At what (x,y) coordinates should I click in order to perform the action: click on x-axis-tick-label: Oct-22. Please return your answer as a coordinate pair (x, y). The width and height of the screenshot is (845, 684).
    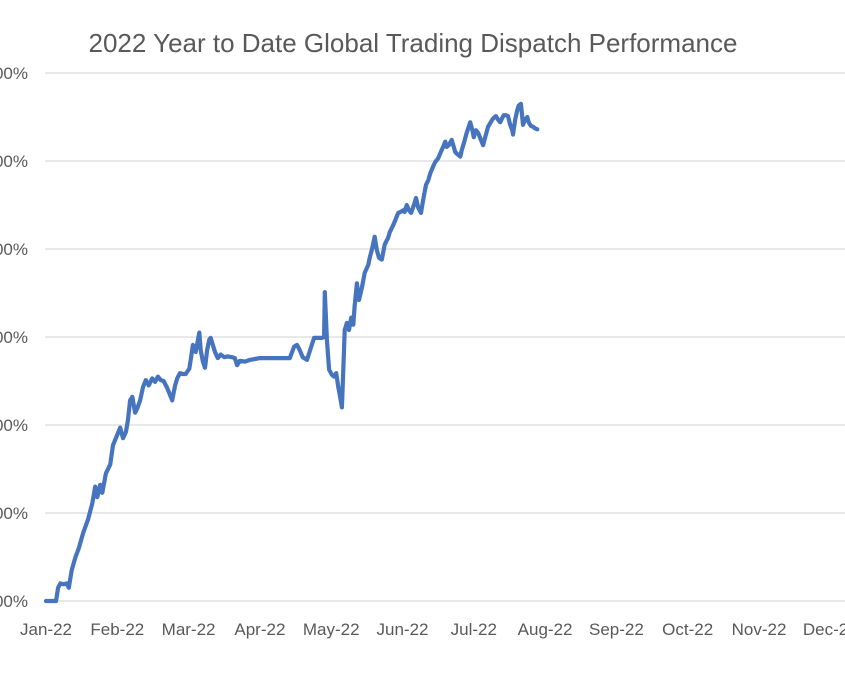
    Looking at the image, I should click on (687, 629).